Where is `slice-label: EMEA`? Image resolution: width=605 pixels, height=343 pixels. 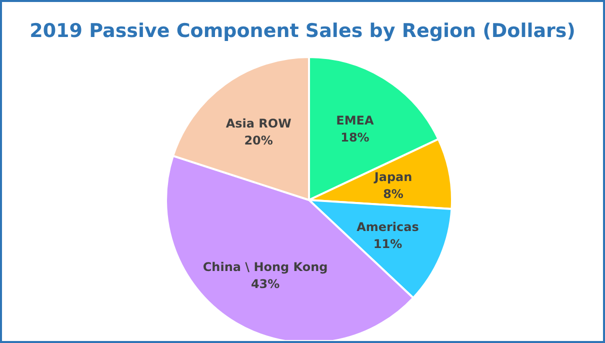
slice-label: EMEA is located at coordinates (355, 121).